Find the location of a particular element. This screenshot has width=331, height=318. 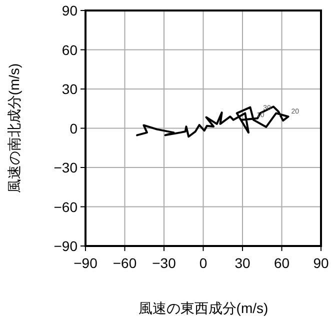

y-tick-label: −60 is located at coordinates (66, 206).